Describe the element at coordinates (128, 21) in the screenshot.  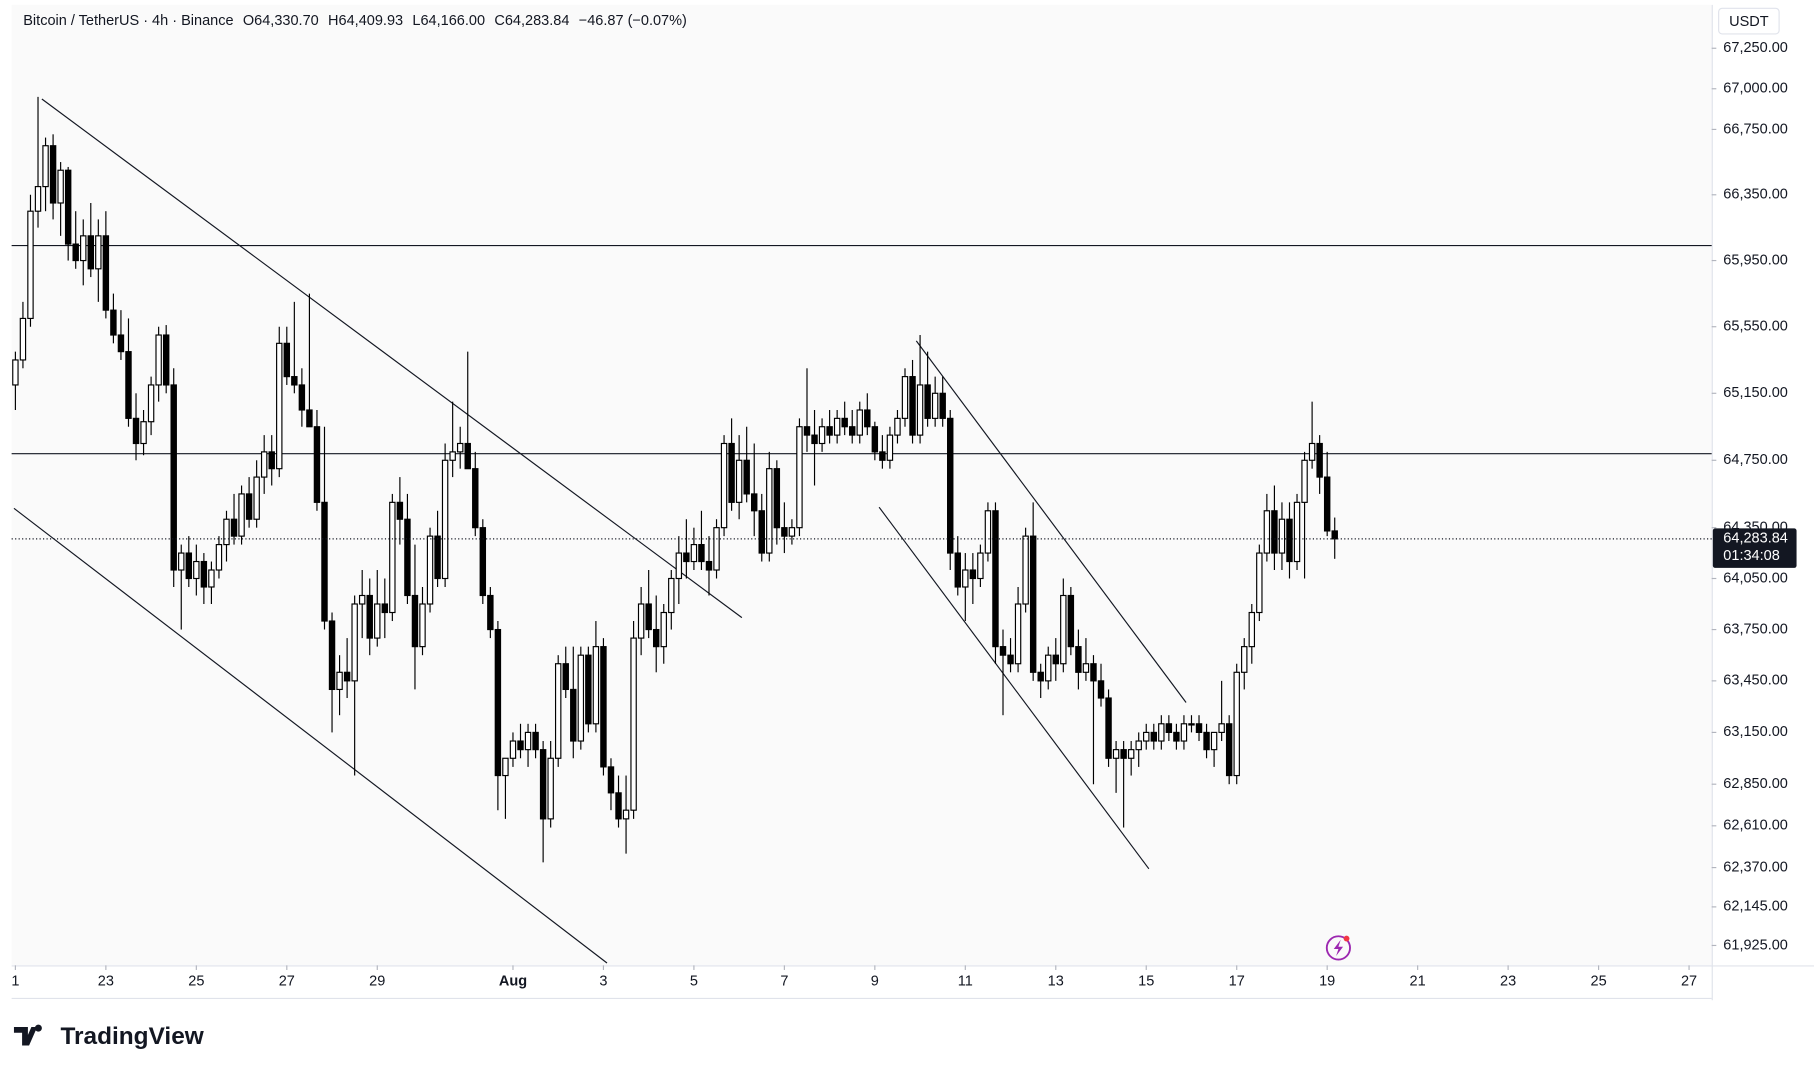
I see `symbol-title: Bitcoin / TetherUS · 4h · Binance` at that location.